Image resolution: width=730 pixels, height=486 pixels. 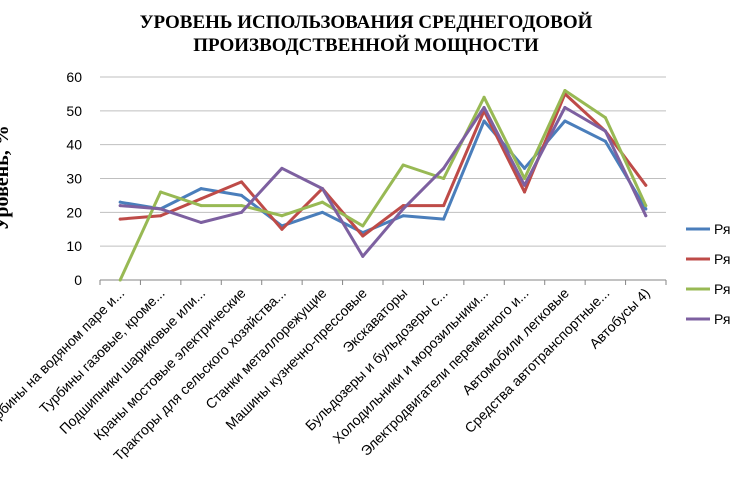 What do you see at coordinates (6, 177) in the screenshot?
I see `y-axis-label: Уровень, %` at bounding box center [6, 177].